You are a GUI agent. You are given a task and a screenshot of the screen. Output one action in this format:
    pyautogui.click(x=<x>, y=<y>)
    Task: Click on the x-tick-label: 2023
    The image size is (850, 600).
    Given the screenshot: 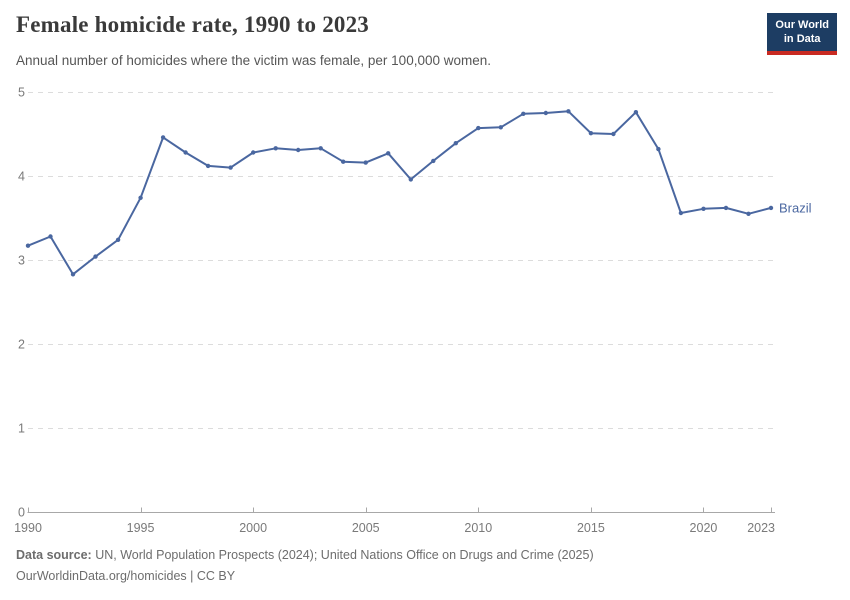 What is the action you would take?
    pyautogui.click(x=761, y=528)
    